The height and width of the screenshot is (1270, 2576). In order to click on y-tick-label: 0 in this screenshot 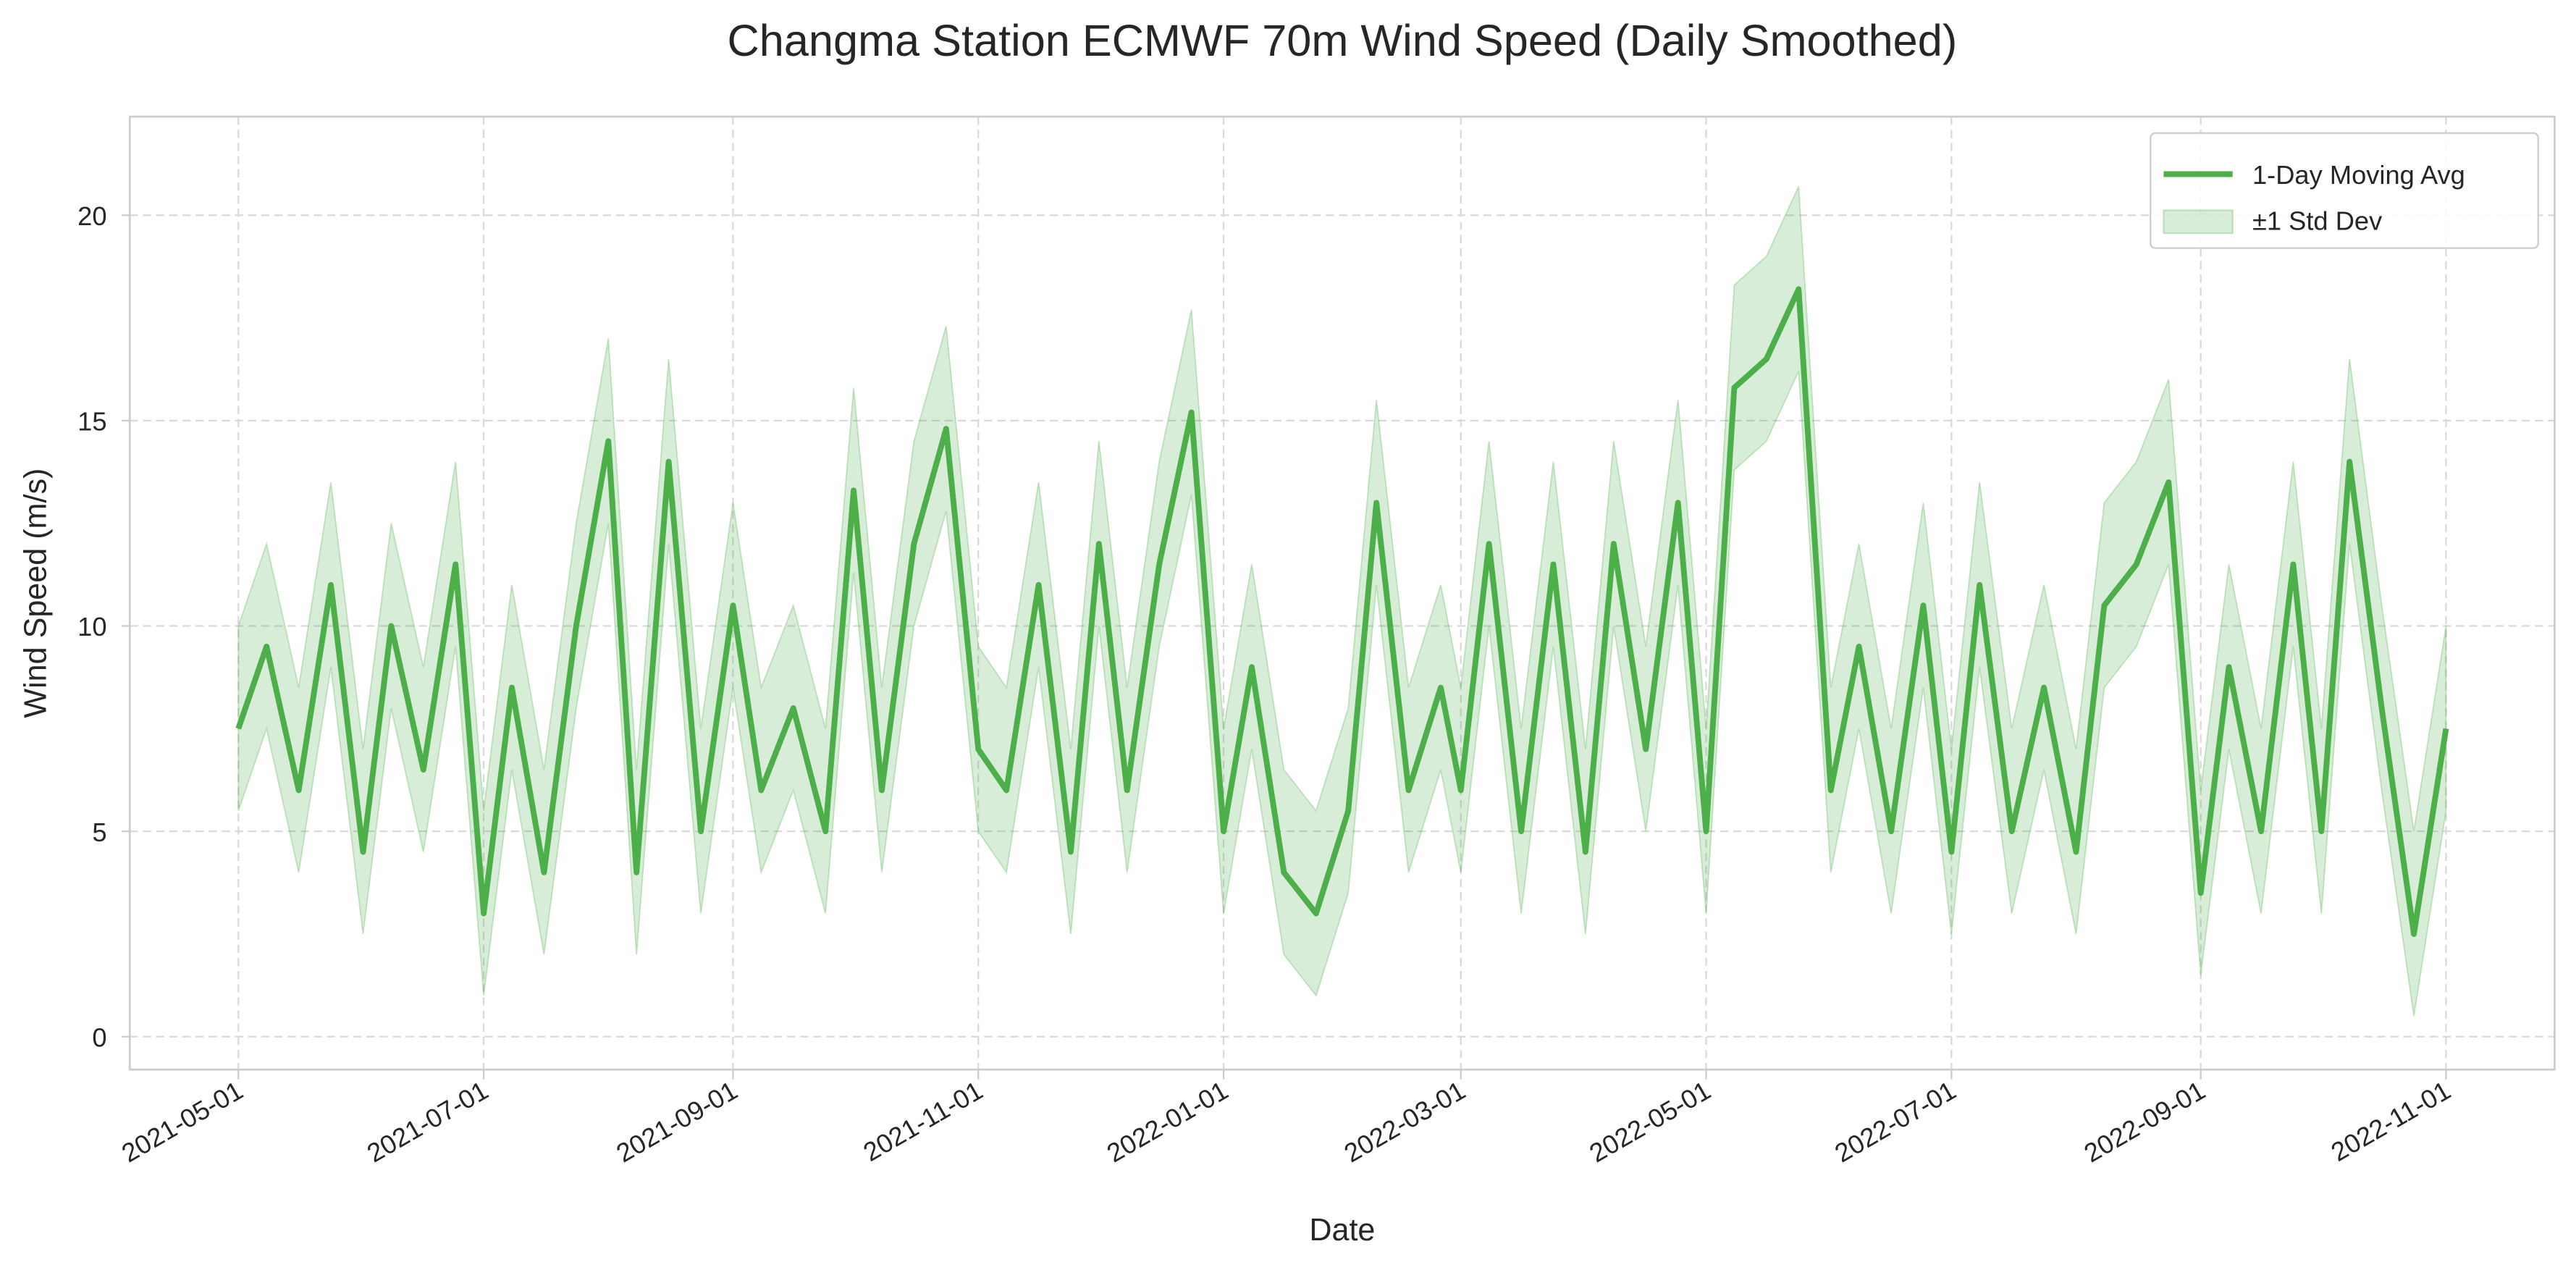, I will do `click(99, 1037)`.